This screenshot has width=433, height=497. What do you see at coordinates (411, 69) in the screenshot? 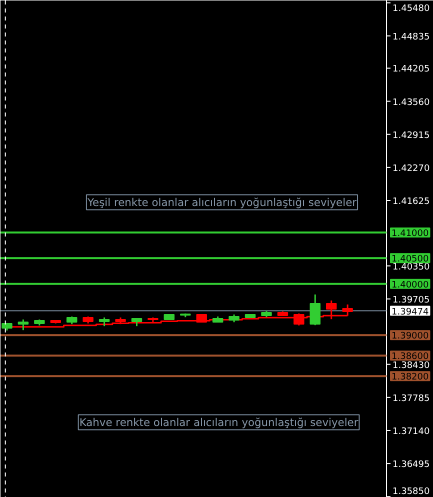
I see `y-tick-label: 1.44205` at bounding box center [411, 69].